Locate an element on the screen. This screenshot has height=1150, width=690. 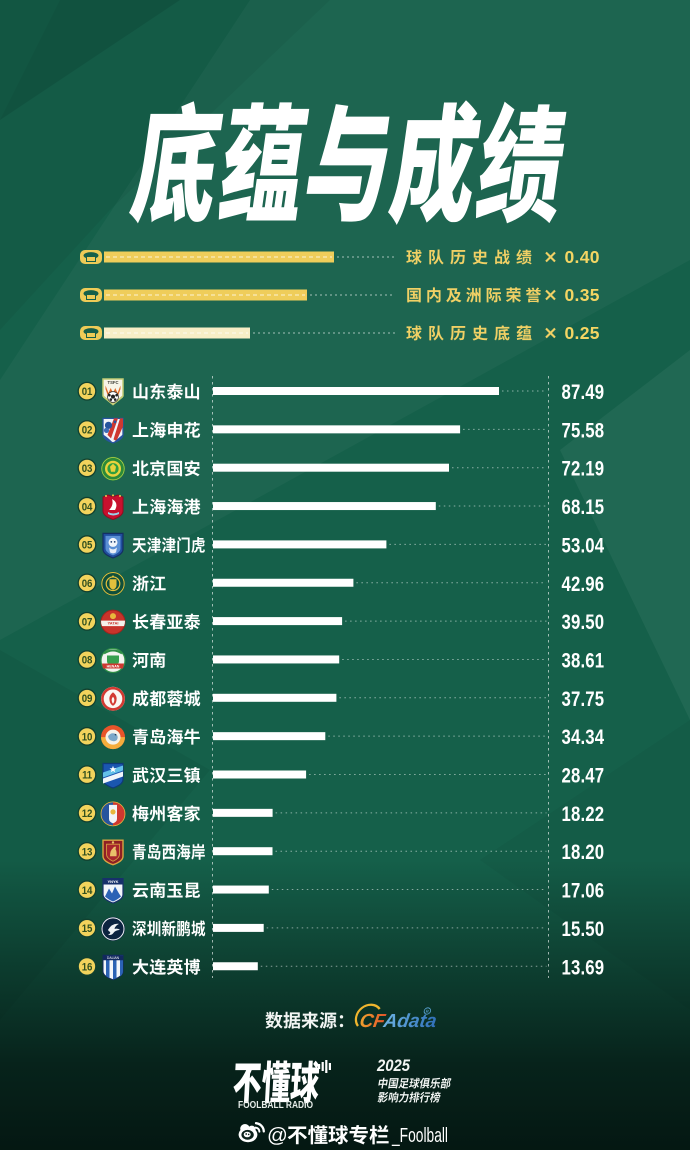
svg-text: 34.34 is located at coordinates (583, 737).